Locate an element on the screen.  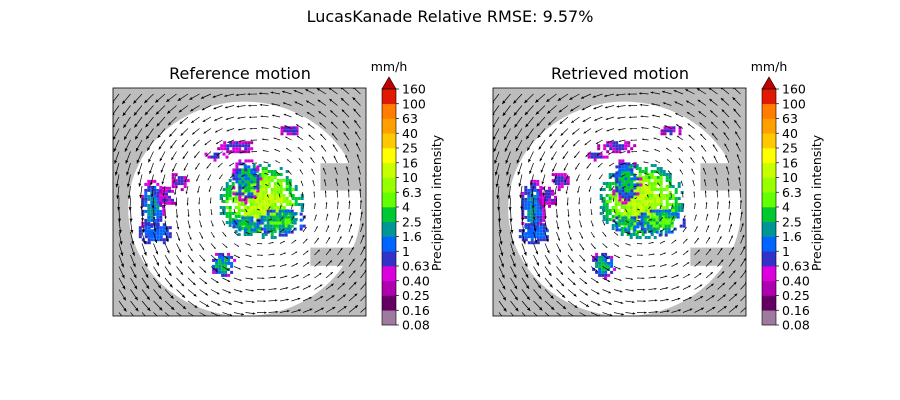
colorbar-label: Precipitation intensity is located at coordinates (816, 202).